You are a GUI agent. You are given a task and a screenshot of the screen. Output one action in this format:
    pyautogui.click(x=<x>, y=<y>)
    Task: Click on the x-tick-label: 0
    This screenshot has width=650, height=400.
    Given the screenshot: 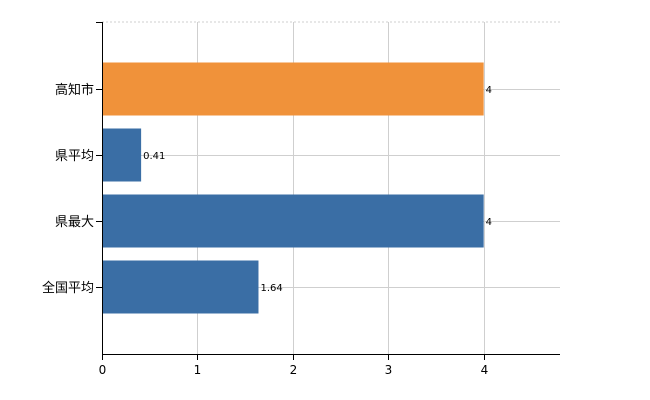 What is the action you would take?
    pyautogui.click(x=103, y=370)
    